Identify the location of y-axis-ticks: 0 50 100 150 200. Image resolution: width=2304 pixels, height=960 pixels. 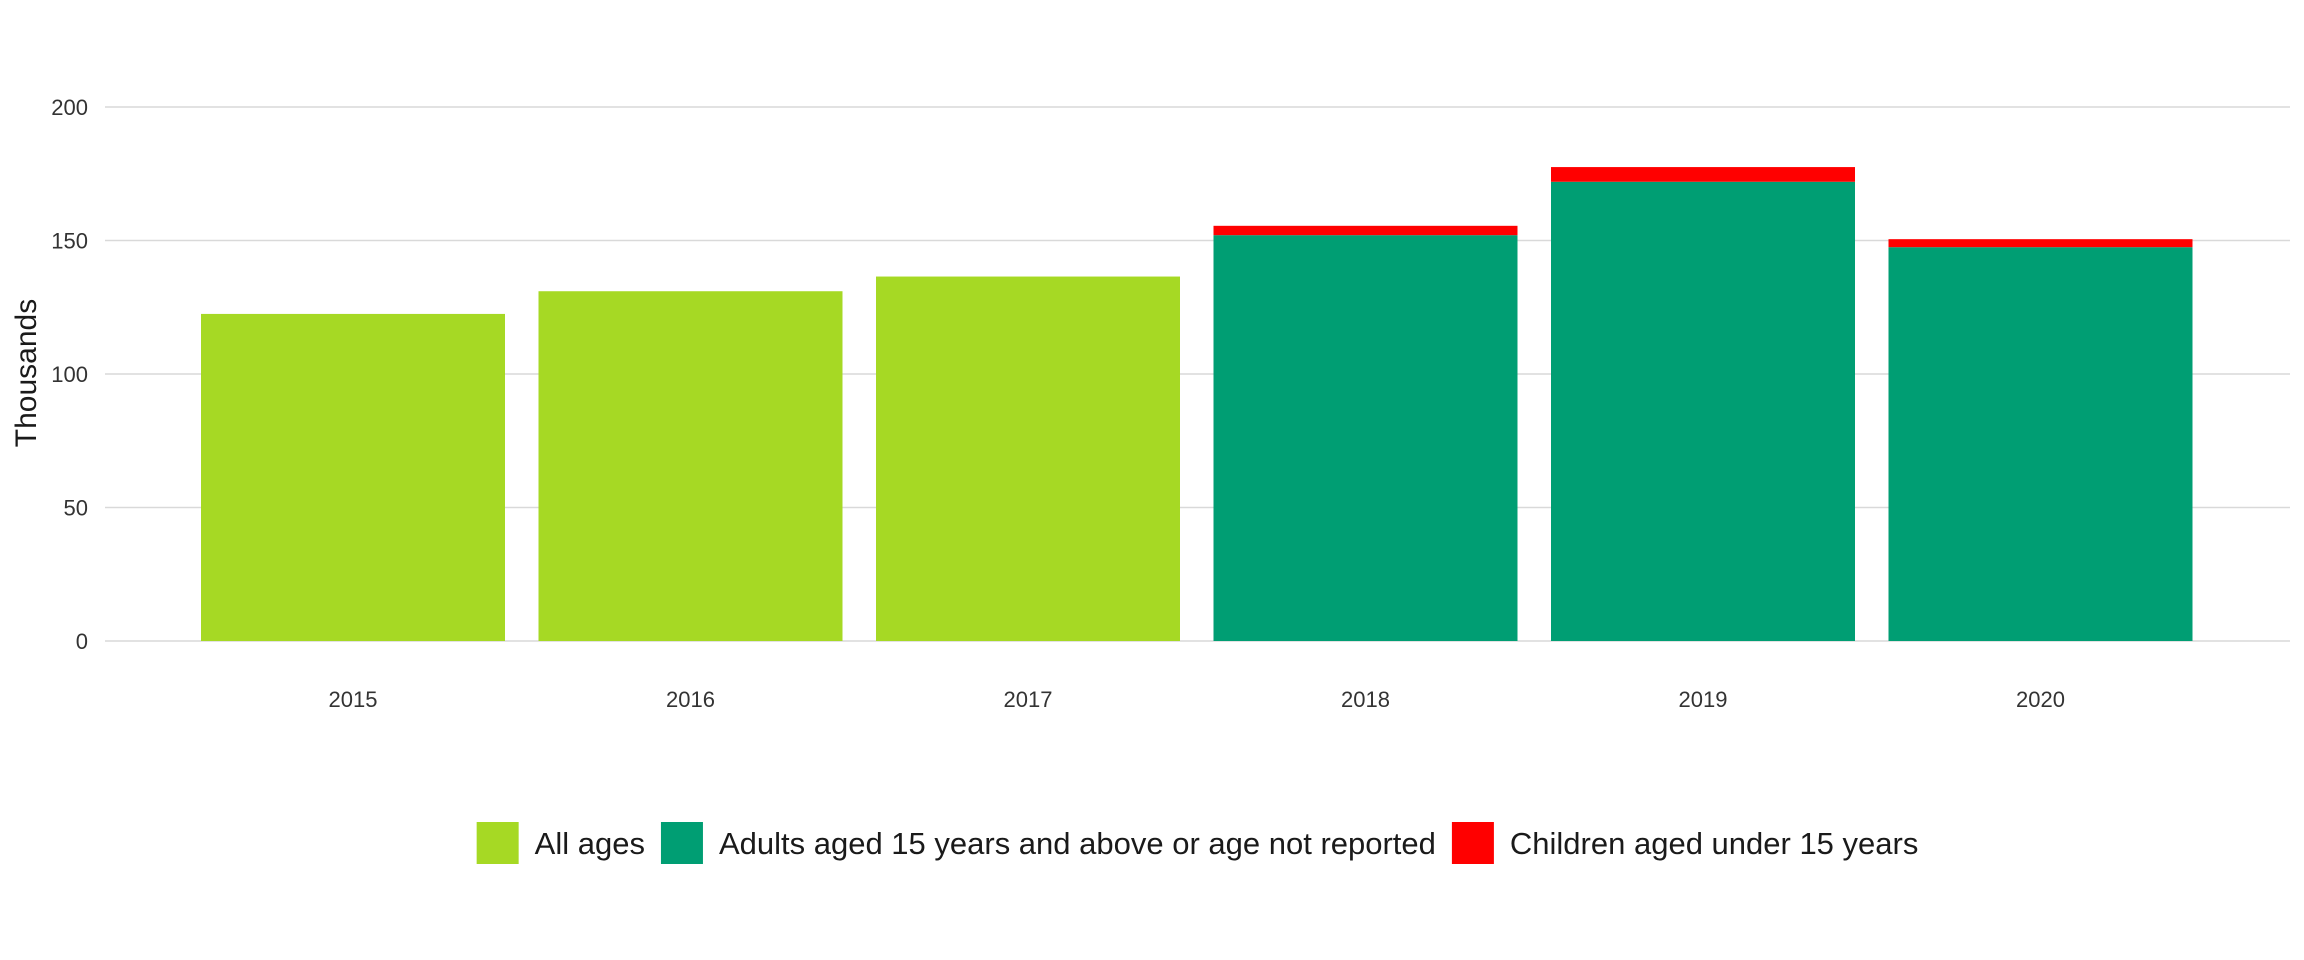
(69, 374).